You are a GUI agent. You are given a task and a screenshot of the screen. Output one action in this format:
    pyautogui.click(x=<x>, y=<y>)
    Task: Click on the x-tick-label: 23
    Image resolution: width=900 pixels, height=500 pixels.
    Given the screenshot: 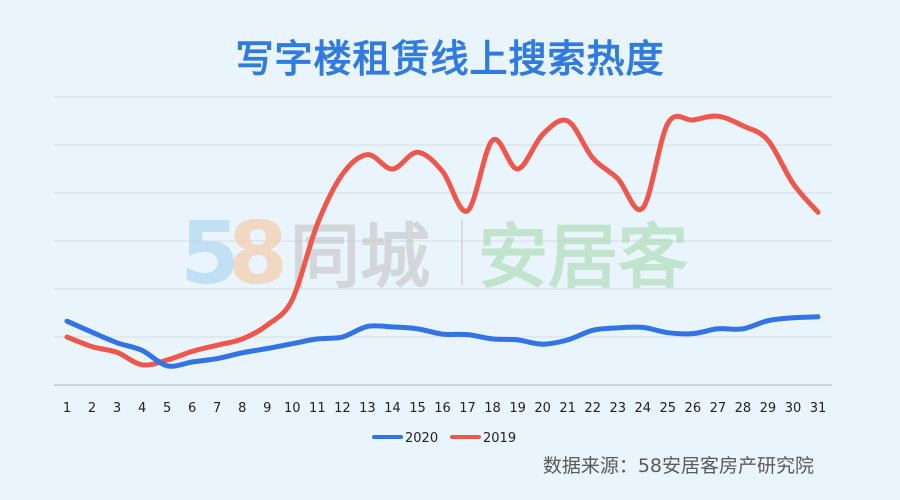 What is the action you would take?
    pyautogui.click(x=617, y=408)
    